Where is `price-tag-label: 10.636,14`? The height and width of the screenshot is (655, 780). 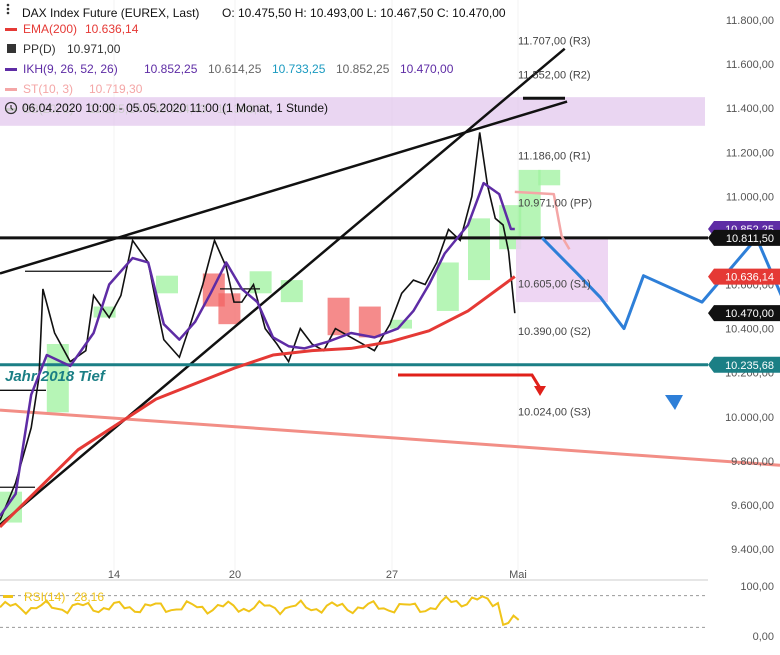
price-tag-label: 10.636,14 is located at coordinates (749, 278).